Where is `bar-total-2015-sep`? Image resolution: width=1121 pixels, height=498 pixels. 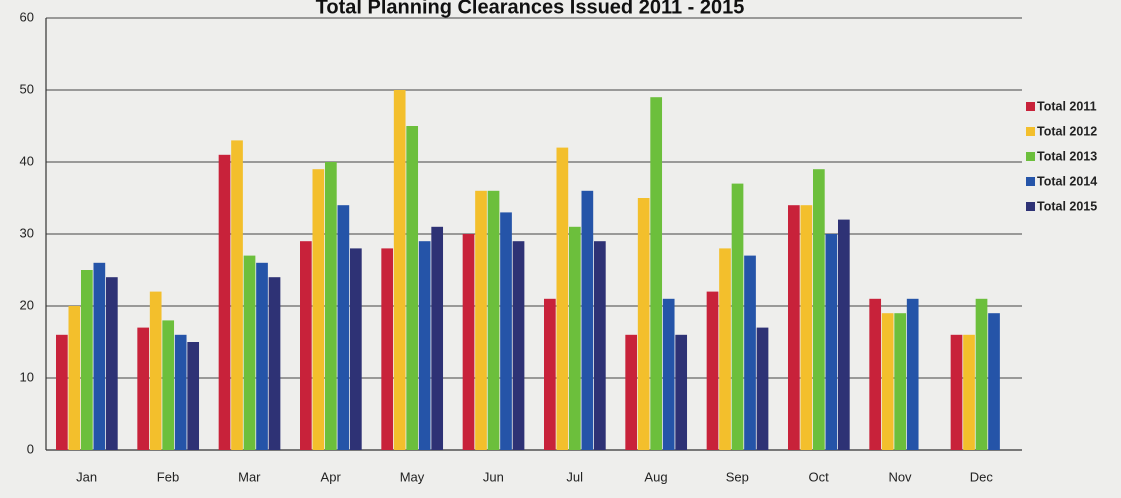
bar-total-2015-sep is located at coordinates (762, 388).